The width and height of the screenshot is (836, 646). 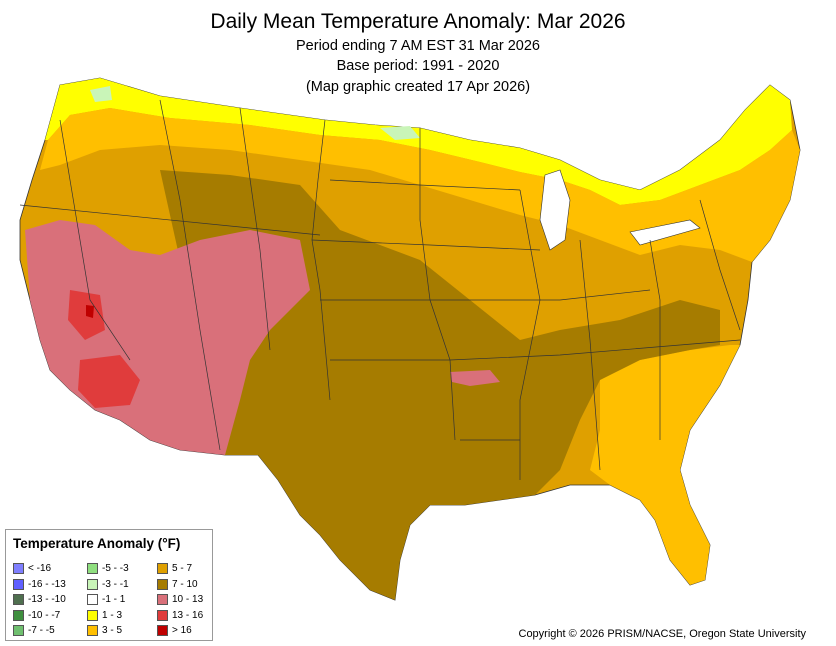 What do you see at coordinates (109, 381) in the screenshot?
I see `southwest-13-16-region` at bounding box center [109, 381].